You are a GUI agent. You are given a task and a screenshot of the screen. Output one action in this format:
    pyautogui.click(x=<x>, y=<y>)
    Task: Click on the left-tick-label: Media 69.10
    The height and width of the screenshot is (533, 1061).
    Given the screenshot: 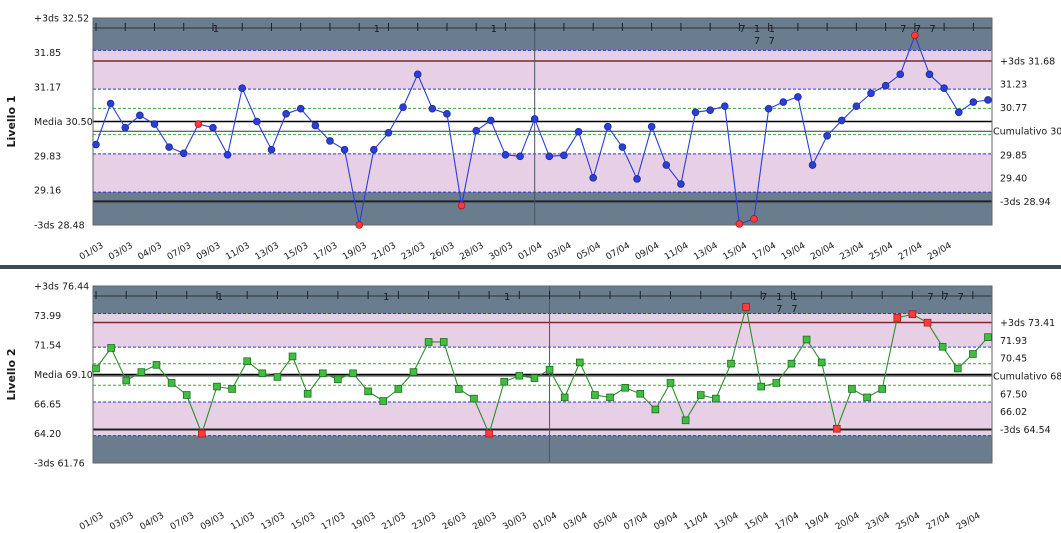 What is the action you would take?
    pyautogui.click(x=63, y=375)
    